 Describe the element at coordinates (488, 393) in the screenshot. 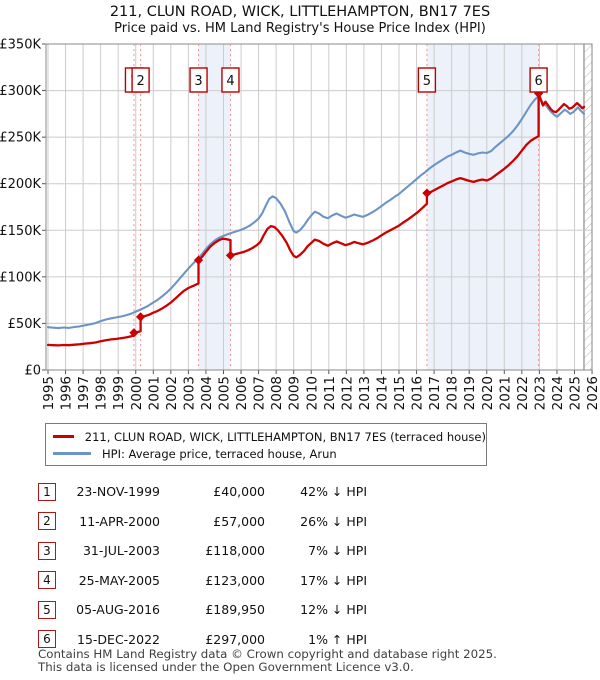

I see `svg-text: 2020` at that location.